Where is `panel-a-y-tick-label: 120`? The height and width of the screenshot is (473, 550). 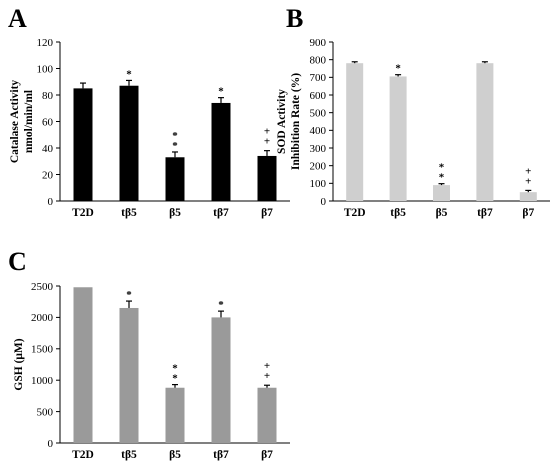
panel-a-y-tick-label: 120 is located at coordinates (45, 43).